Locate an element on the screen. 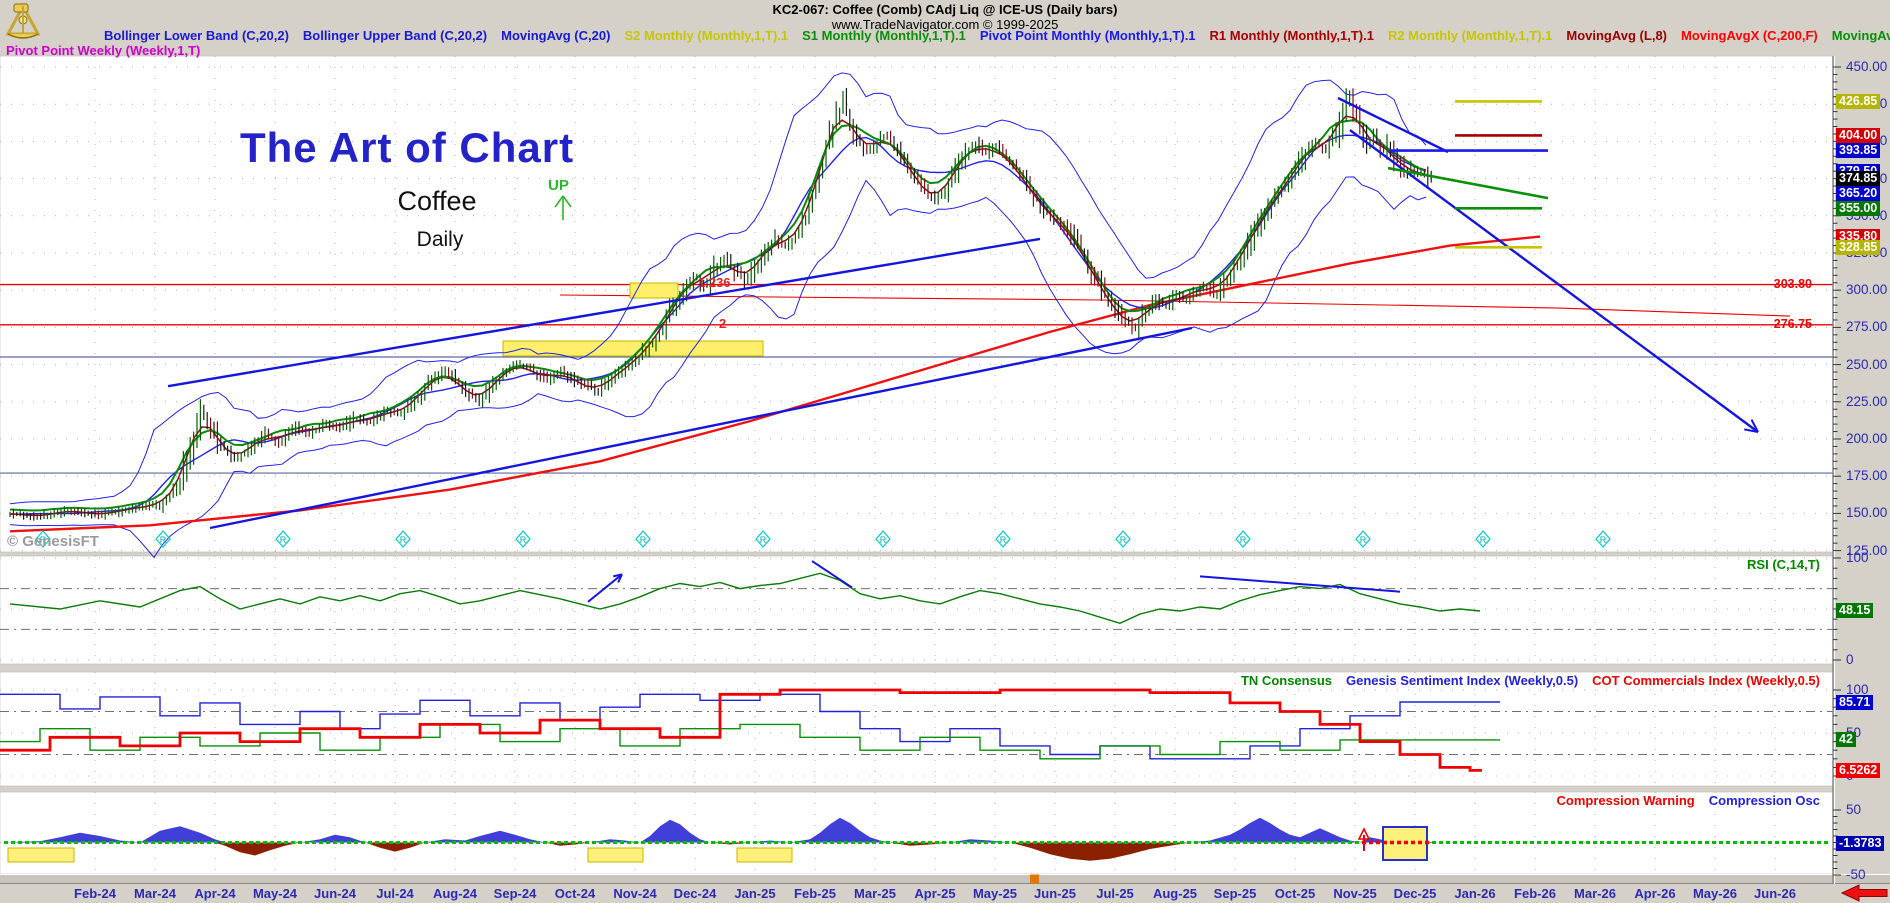 The height and width of the screenshot is (903, 1890). tn-value-badge: 85.71 is located at coordinates (1855, 702).